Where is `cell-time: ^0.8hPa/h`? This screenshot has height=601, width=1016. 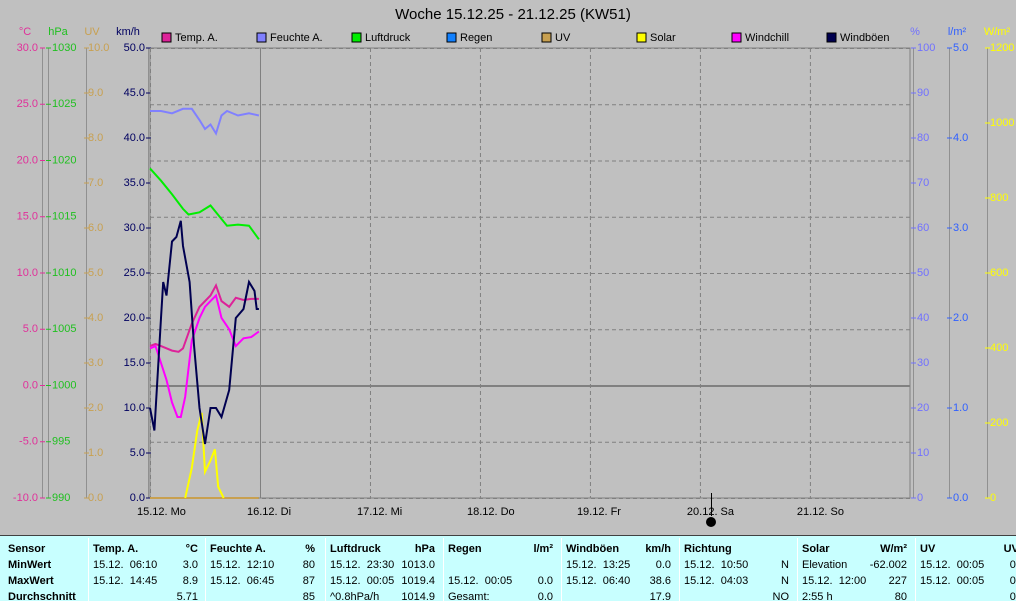 cell-time: ^0.8hPa/h is located at coordinates (354, 596).